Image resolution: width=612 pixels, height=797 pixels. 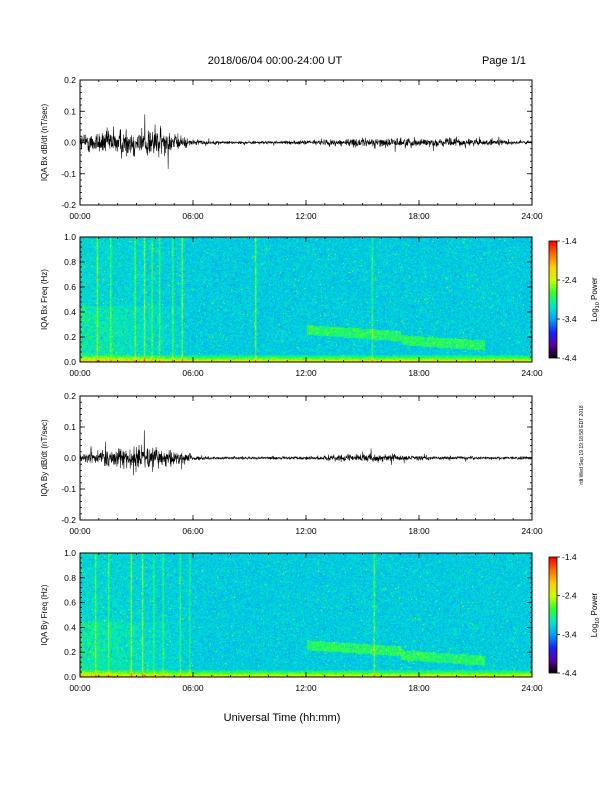 What do you see at coordinates (44, 614) in the screenshot?
I see `y-axis-title: IQA By Freq (Hz)` at bounding box center [44, 614].